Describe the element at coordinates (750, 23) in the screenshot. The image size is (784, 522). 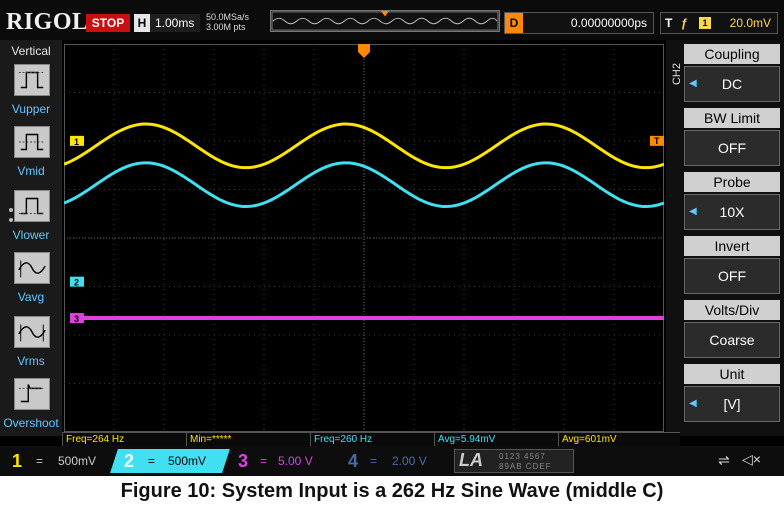
I see `trigger-level: 20.0mV` at that location.